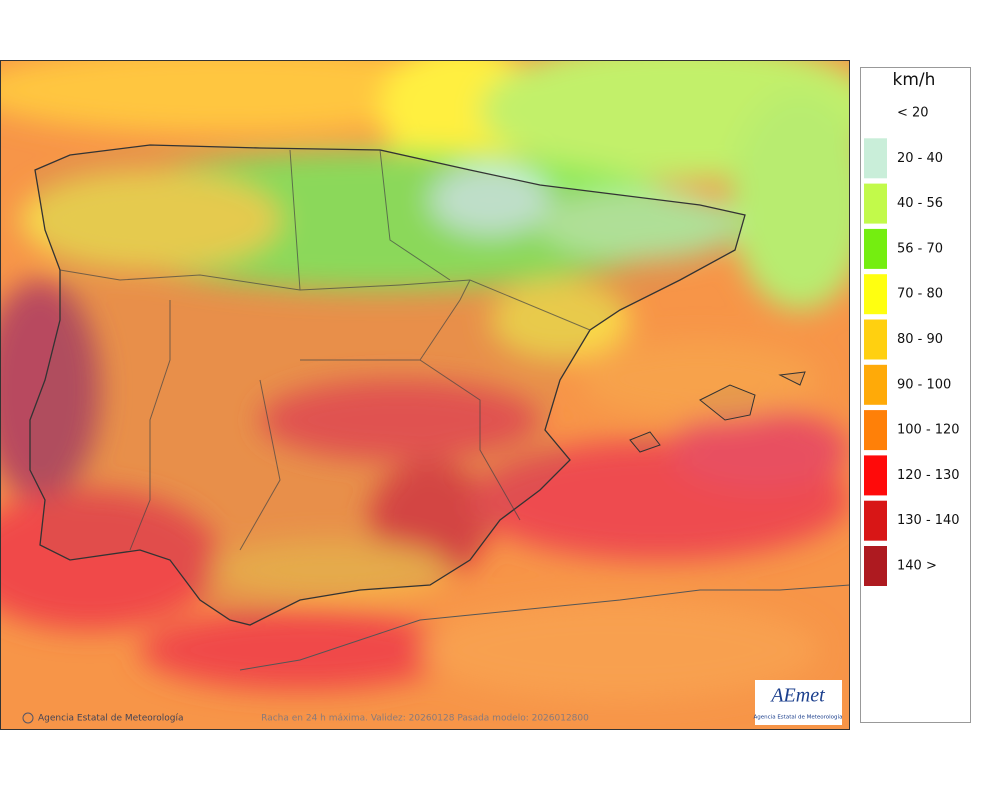  Describe the element at coordinates (924, 384) in the screenshot. I see `legend-label: 90 - 100` at that location.